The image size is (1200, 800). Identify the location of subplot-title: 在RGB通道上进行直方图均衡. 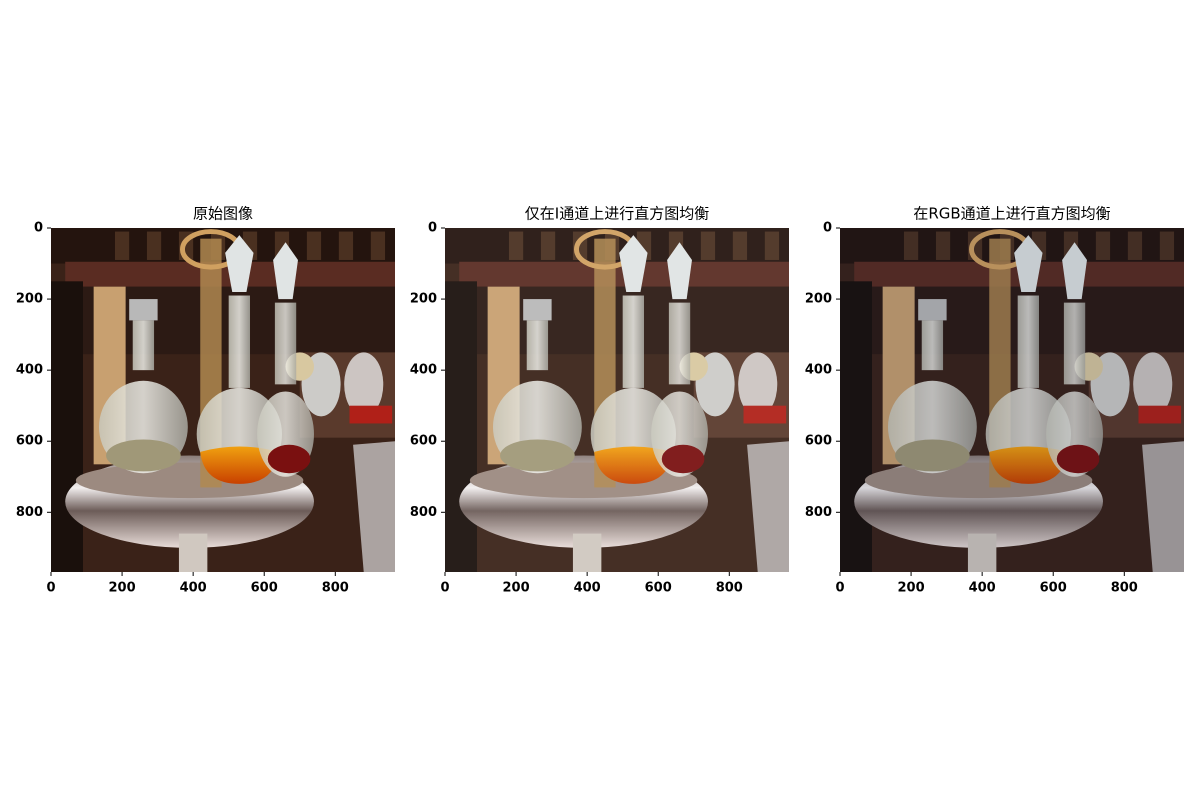
(1011, 214).